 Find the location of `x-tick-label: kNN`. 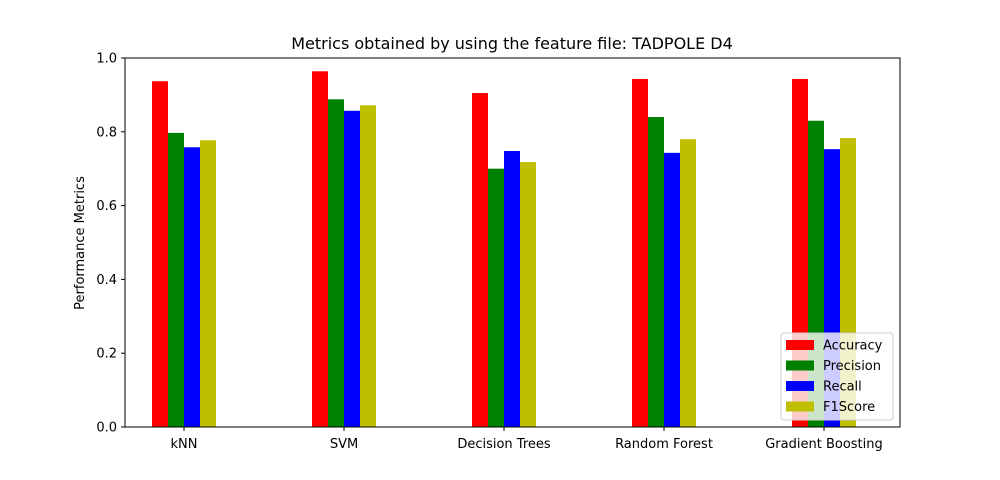

x-tick-label: kNN is located at coordinates (184, 444).